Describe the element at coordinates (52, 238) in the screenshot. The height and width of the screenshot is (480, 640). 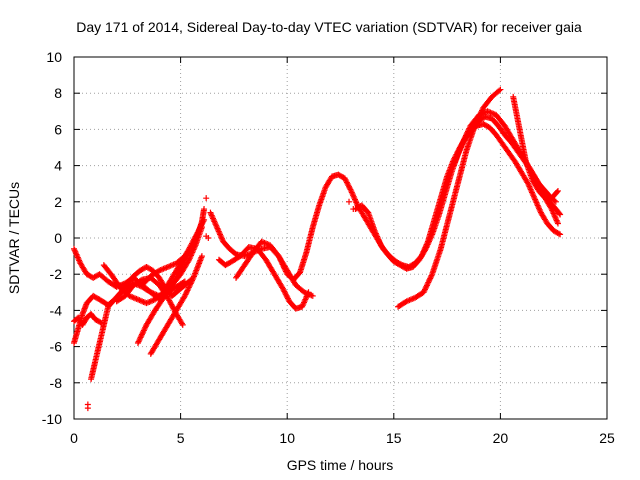
I see `y-tick-labels: -10 -8 -6 -4 -2 0 2 4 6 8 10` at that location.